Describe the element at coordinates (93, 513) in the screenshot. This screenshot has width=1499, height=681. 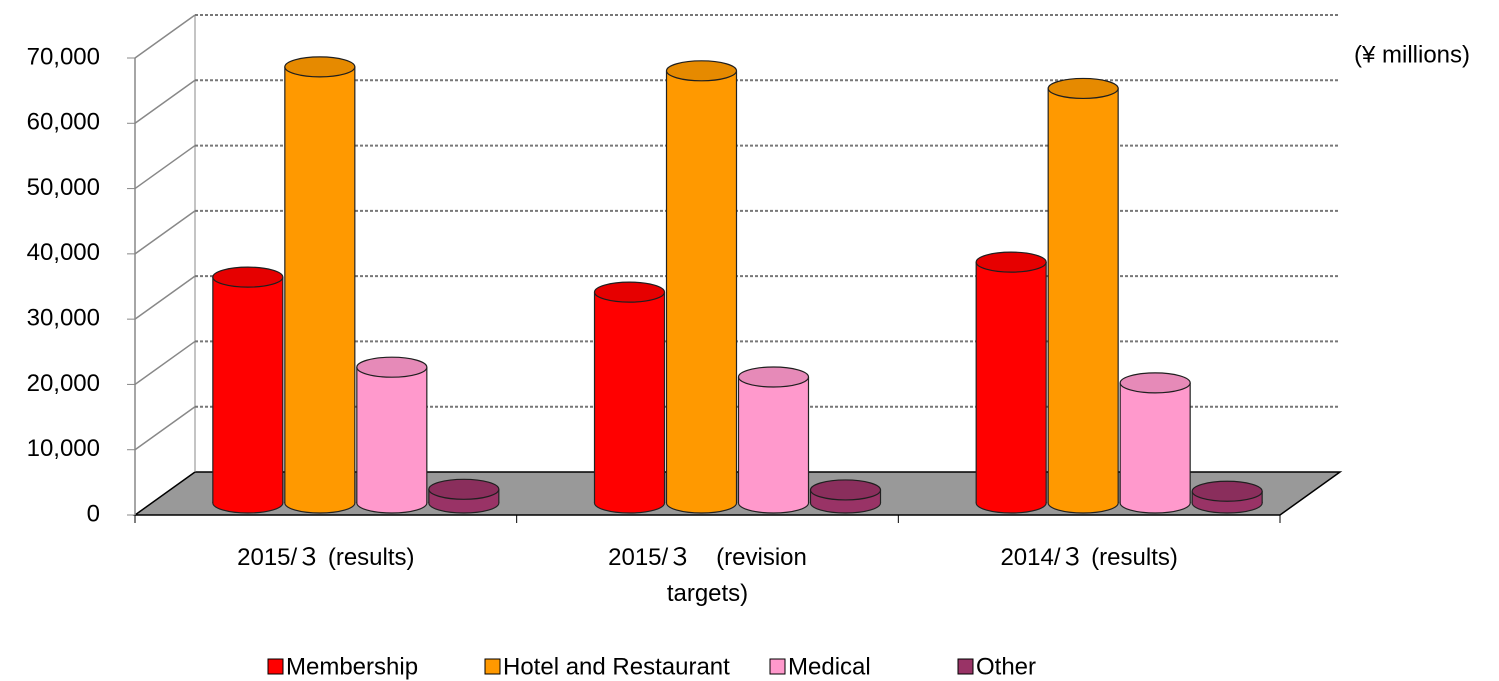
I see `y-tick-label: 0` at that location.